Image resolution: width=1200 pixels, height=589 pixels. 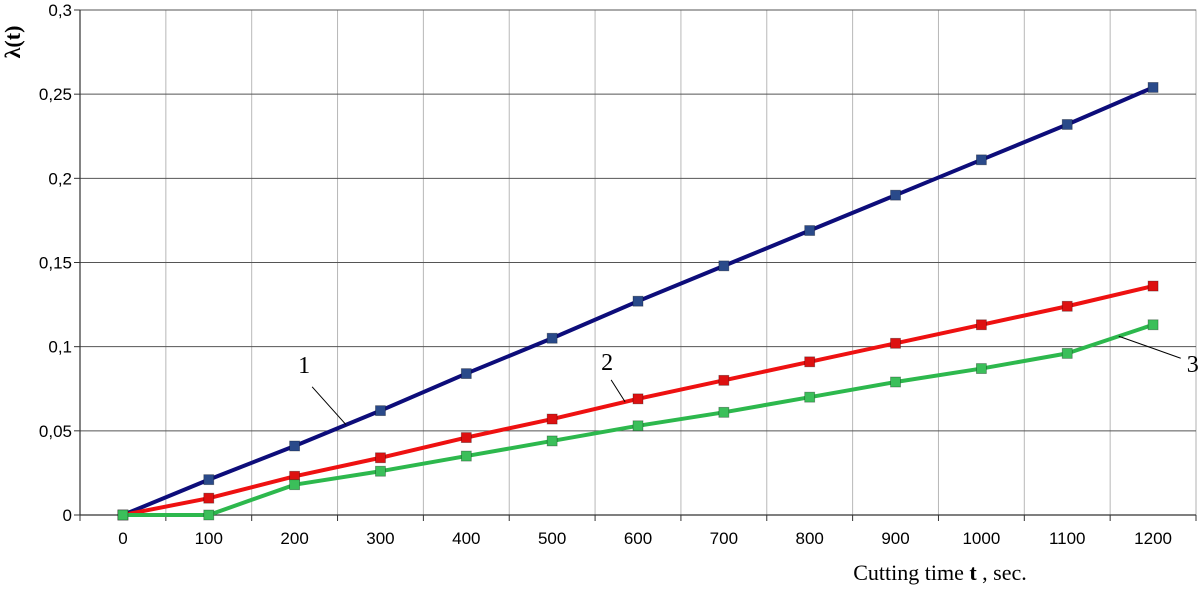 I want to click on curve-annotations: 1 2 3, so click(x=748, y=380).